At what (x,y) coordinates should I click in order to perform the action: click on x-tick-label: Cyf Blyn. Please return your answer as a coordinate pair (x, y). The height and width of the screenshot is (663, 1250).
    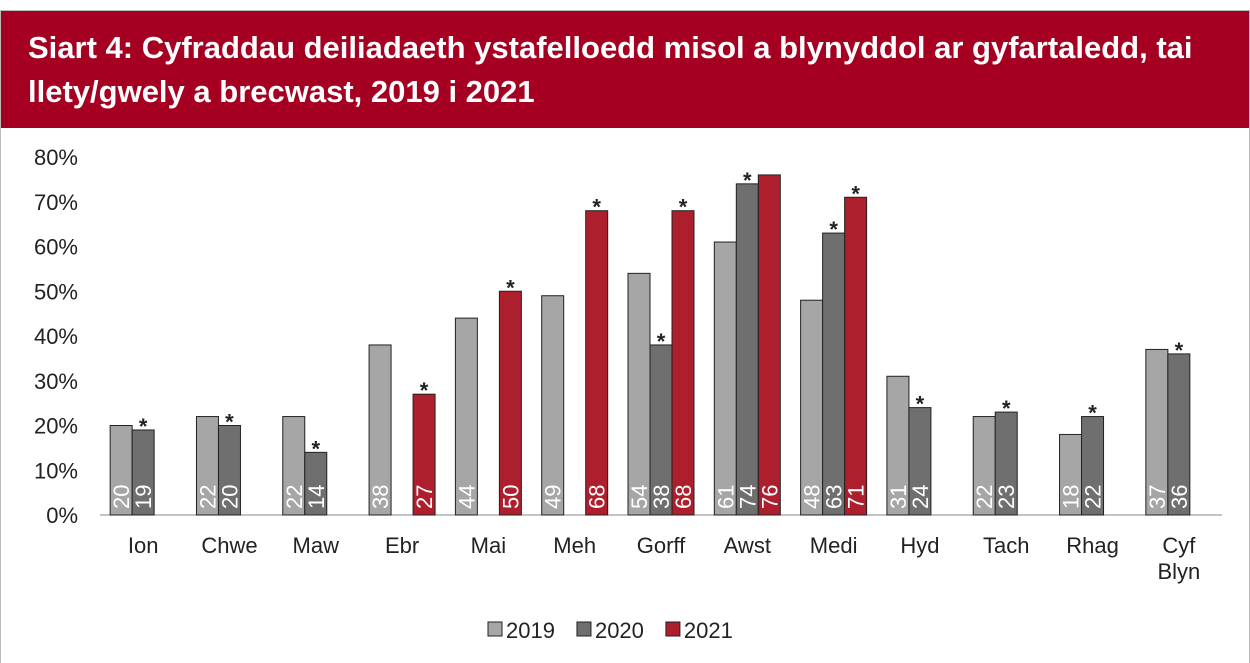
    Looking at the image, I should click on (1179, 558).